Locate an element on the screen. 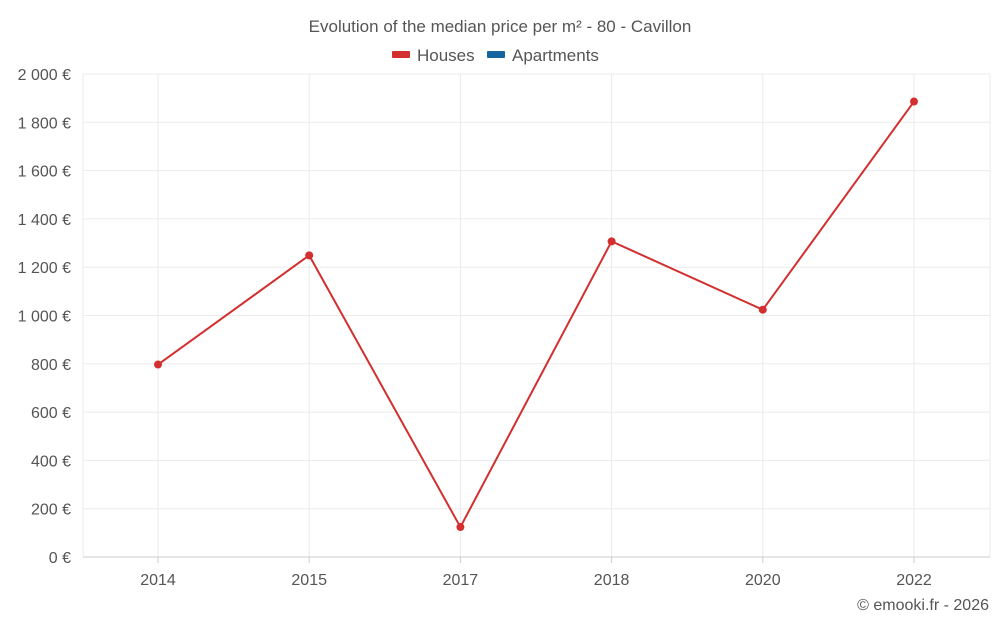 Image resolution: width=1000 pixels, height=625 pixels. legend: Houses Apartments is located at coordinates (495, 55).